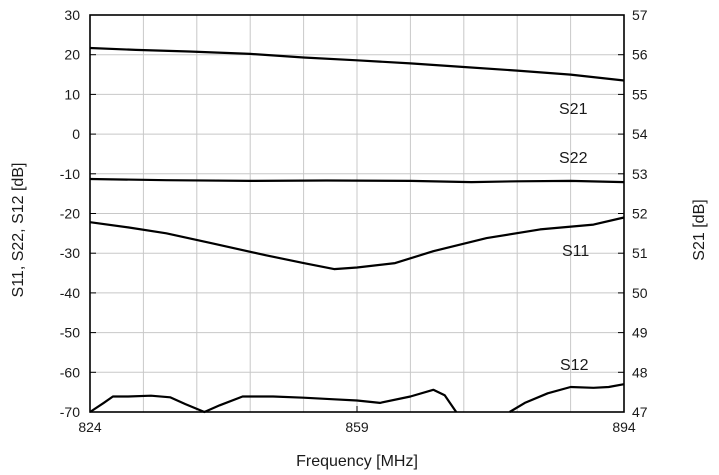  I want to click on x-axis-label: Frequency [MHz], so click(357, 461).